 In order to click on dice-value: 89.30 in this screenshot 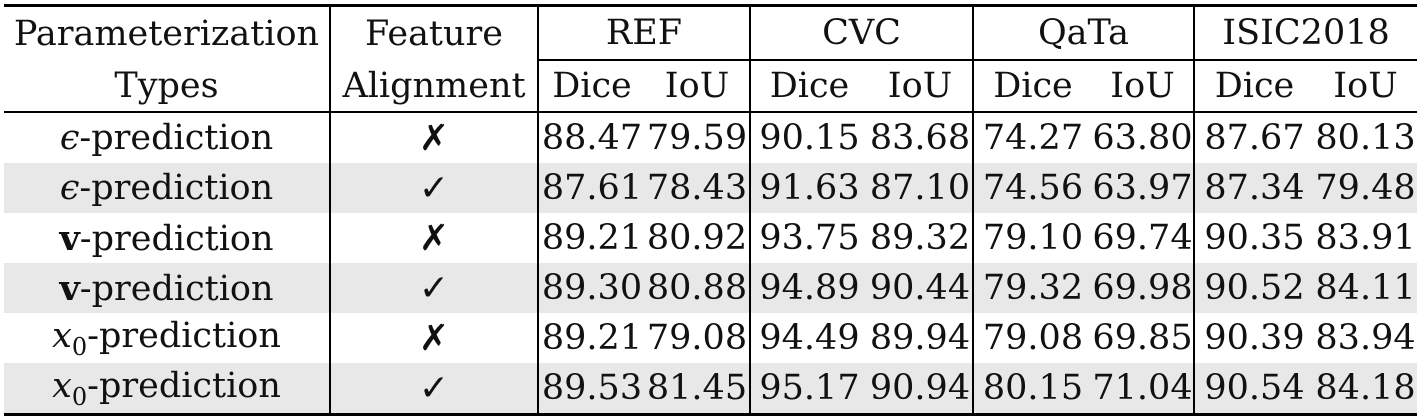, I will do `click(591, 288)`.